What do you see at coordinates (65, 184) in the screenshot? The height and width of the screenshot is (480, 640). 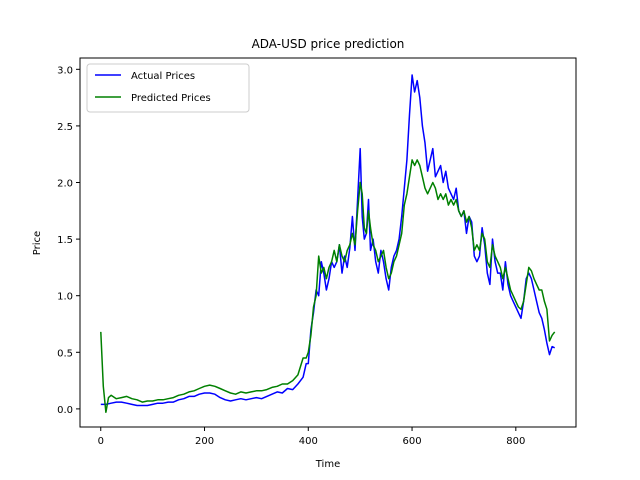 I see `y-tick-label: 2.0` at bounding box center [65, 184].